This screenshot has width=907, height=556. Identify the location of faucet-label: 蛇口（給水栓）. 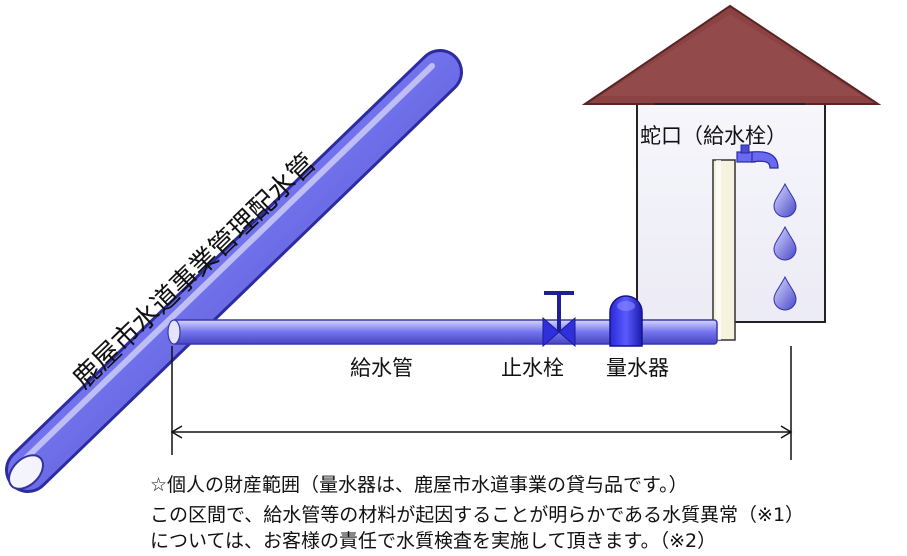
(713, 136).